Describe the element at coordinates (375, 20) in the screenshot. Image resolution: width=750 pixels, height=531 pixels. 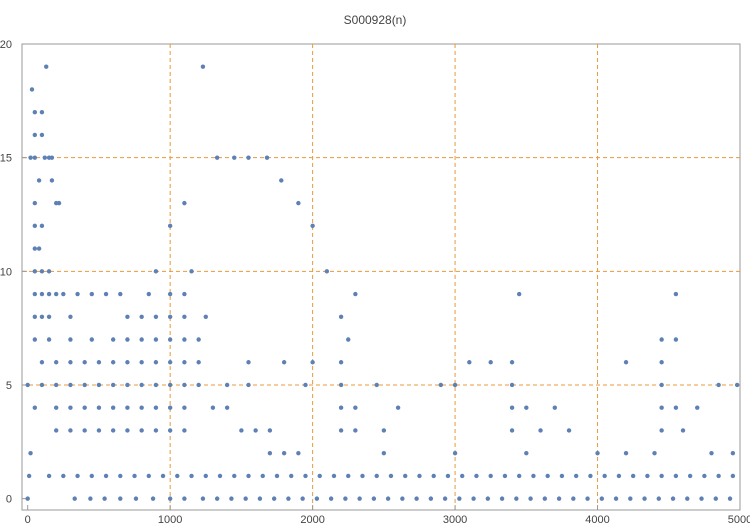
I see `chart-title: S000928(n)` at that location.